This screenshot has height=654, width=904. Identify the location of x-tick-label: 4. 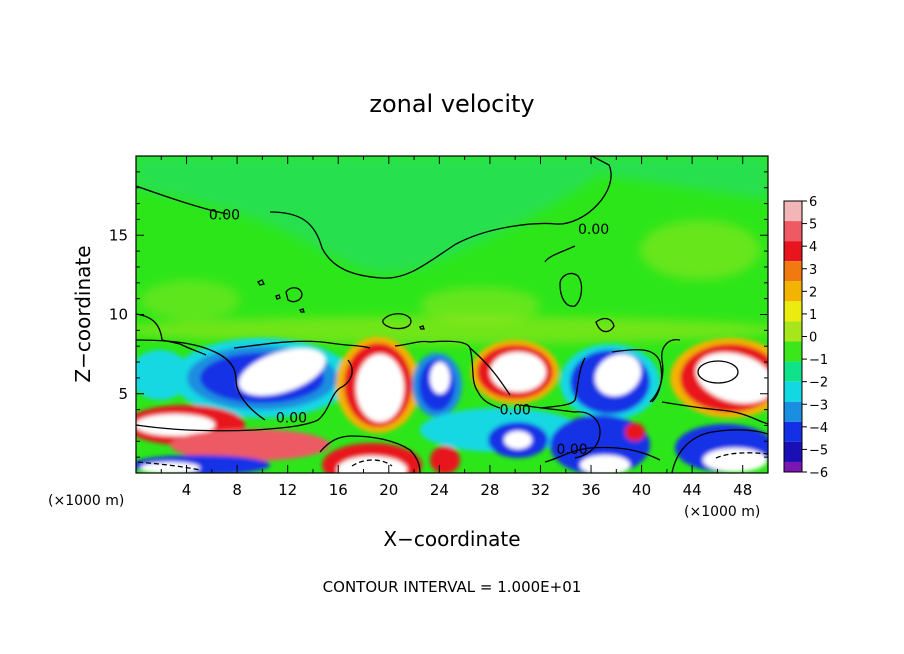
(187, 490).